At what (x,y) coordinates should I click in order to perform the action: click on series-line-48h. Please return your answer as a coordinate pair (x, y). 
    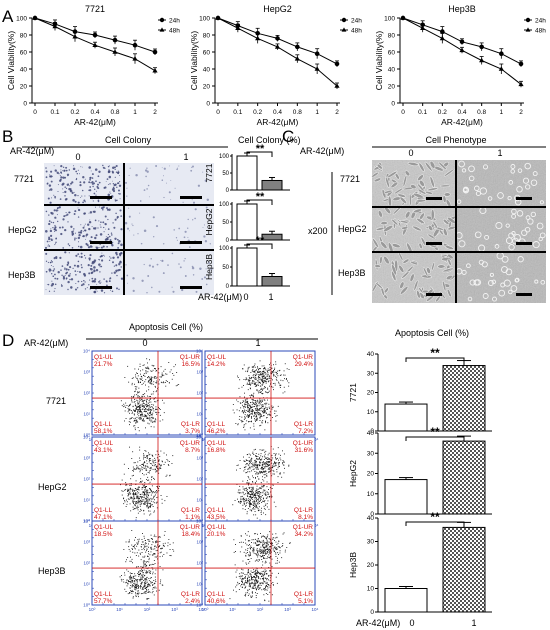
    Looking at the image, I should click on (277, 52).